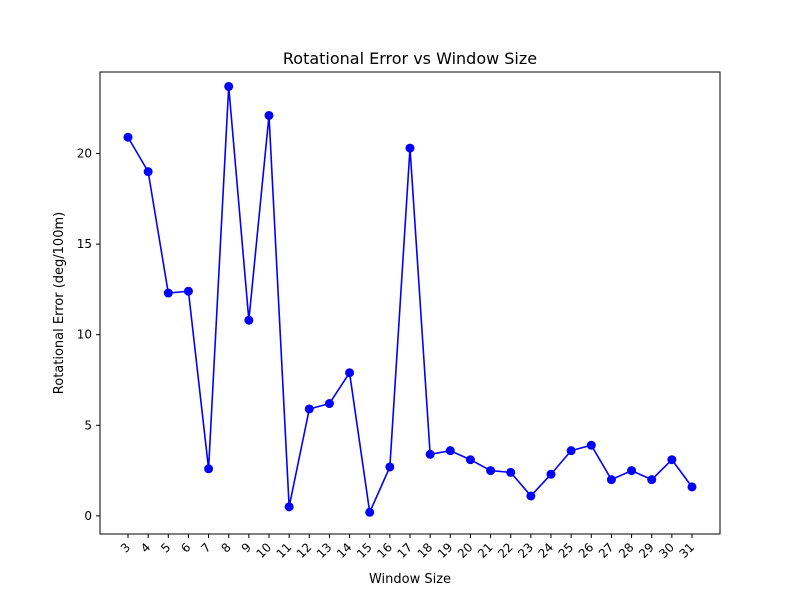 Image resolution: width=800 pixels, height=600 pixels. I want to click on x-tick-label: 17, so click(404, 550).